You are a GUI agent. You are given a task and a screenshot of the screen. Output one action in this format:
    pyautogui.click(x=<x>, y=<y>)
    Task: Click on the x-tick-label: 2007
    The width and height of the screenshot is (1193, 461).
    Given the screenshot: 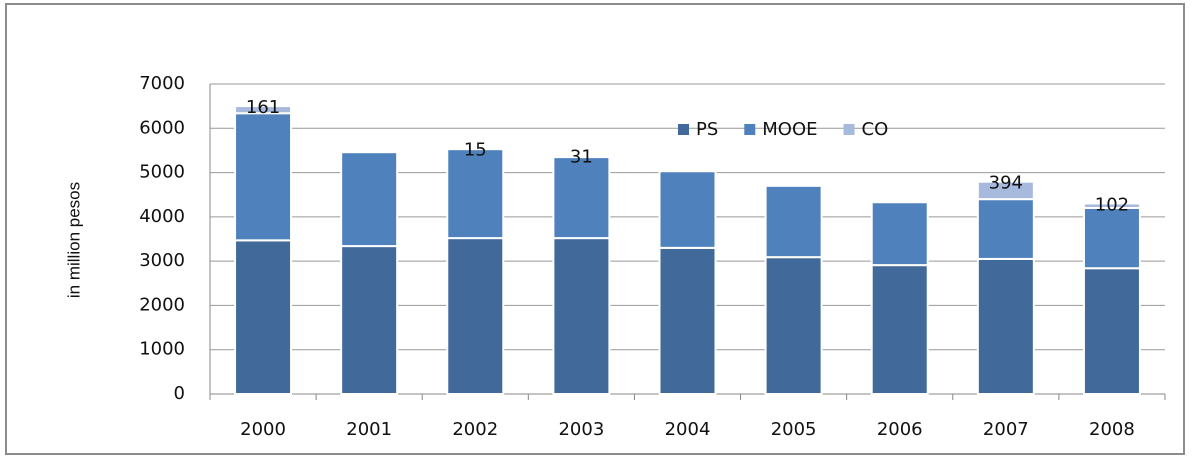 What is the action you would take?
    pyautogui.click(x=1006, y=429)
    